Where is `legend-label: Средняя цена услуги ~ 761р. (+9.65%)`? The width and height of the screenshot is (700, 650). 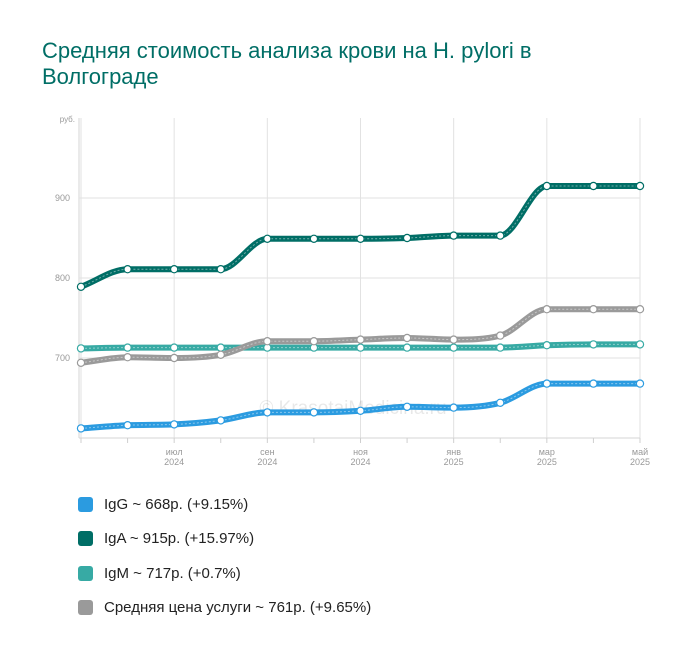 legend-label: Средняя цена услуги ~ 761р. (+9.65%) is located at coordinates (238, 608).